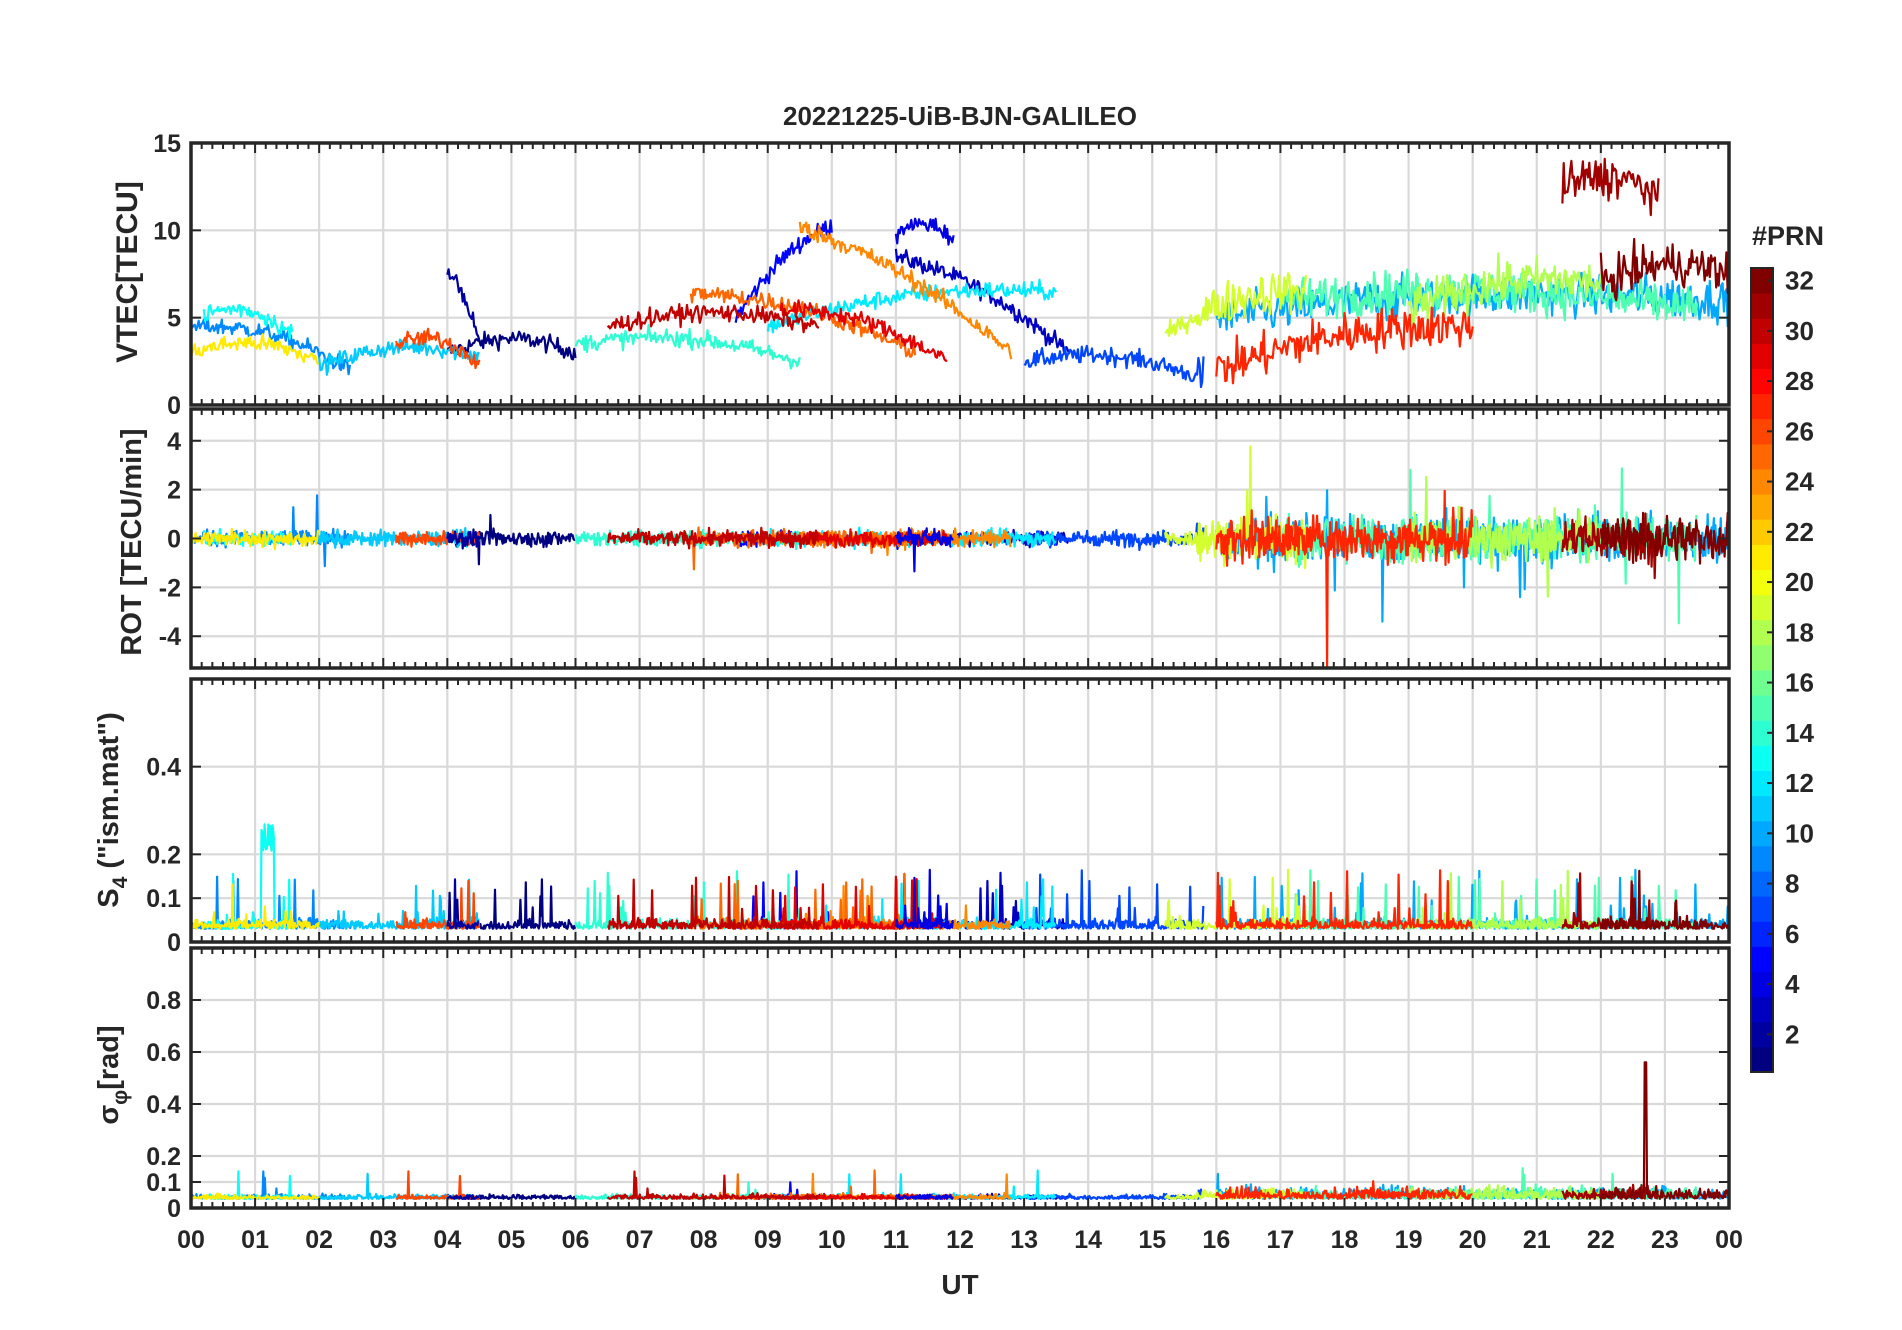  I want to click on y-tick-label: -4, so click(170, 637).